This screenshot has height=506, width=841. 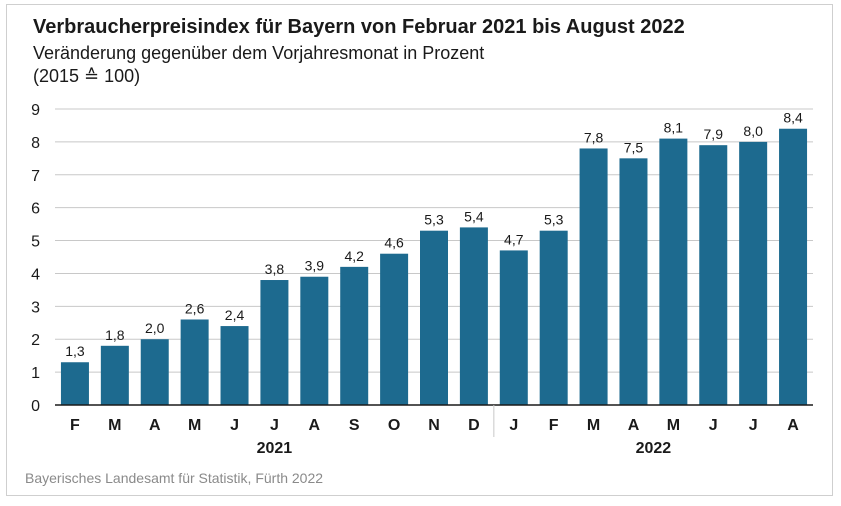 I want to click on data-label: 8,1, so click(x=674, y=128).